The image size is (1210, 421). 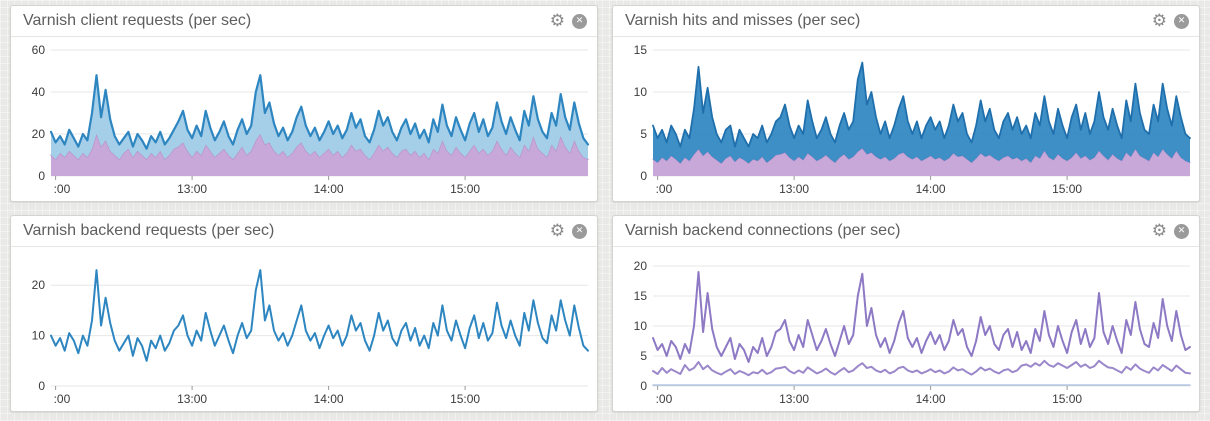 I want to click on panel-header: Varnish backend requests (per sec) ⚙ ✕, so click(x=304, y=231).